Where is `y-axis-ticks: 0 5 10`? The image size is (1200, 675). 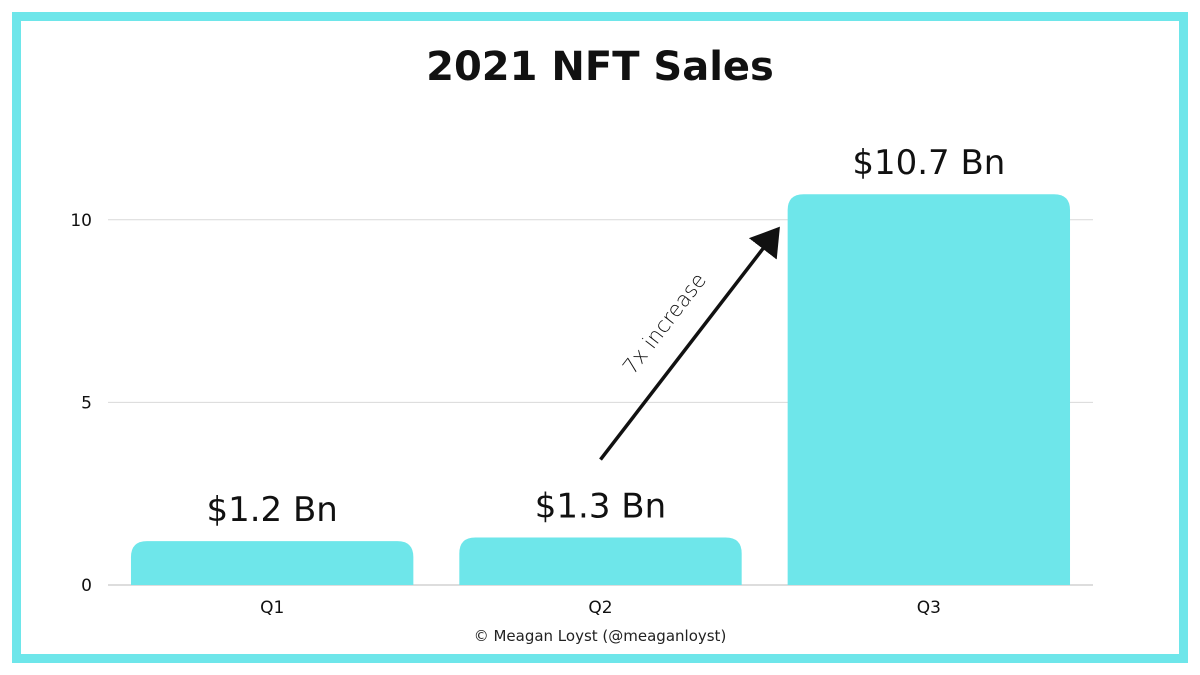 y-axis-ticks: 0 5 10 is located at coordinates (81, 403).